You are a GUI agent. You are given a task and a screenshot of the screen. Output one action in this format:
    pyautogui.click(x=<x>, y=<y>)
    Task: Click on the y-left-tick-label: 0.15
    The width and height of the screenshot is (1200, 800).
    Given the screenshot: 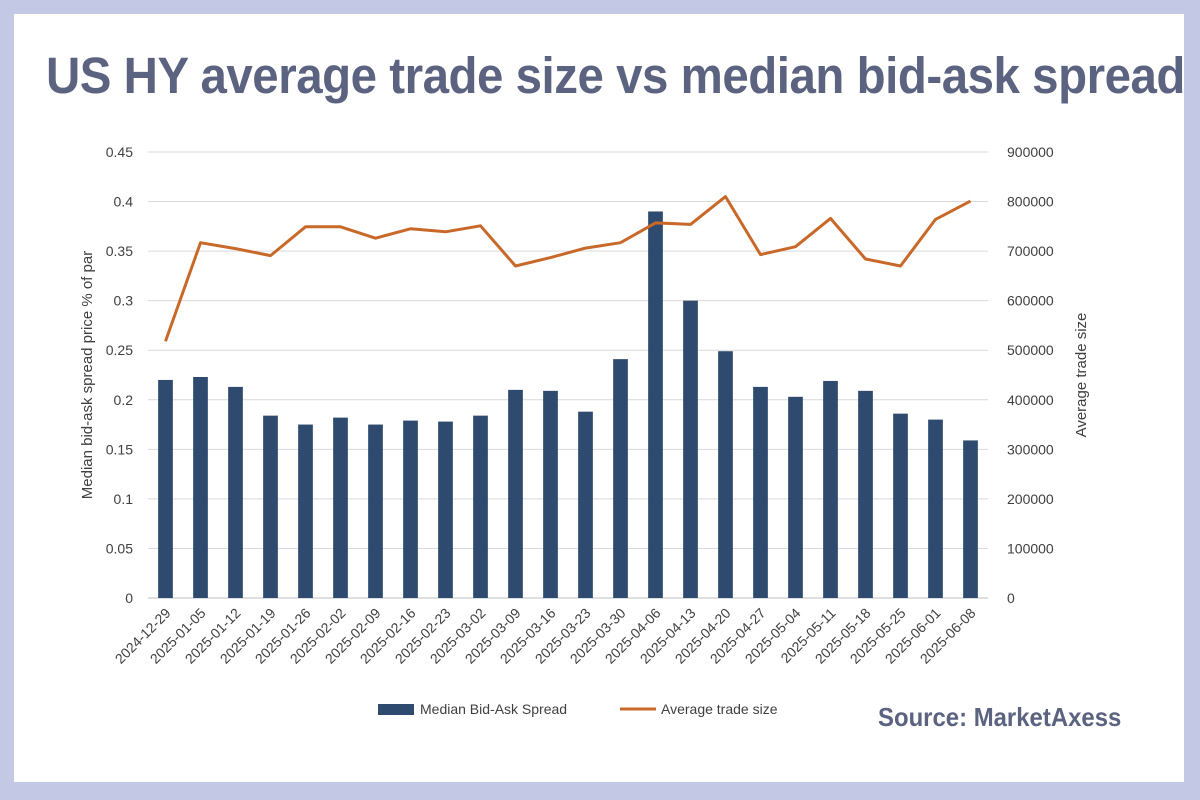 What is the action you would take?
    pyautogui.click(x=119, y=449)
    